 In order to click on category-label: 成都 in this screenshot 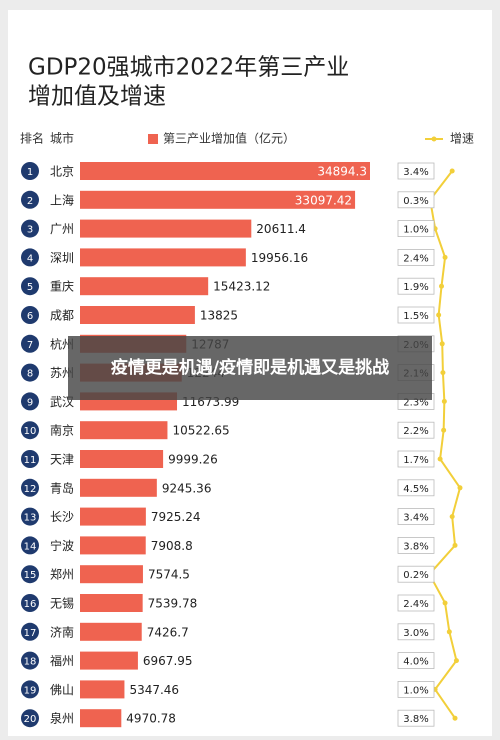, I will do `click(62, 316)`.